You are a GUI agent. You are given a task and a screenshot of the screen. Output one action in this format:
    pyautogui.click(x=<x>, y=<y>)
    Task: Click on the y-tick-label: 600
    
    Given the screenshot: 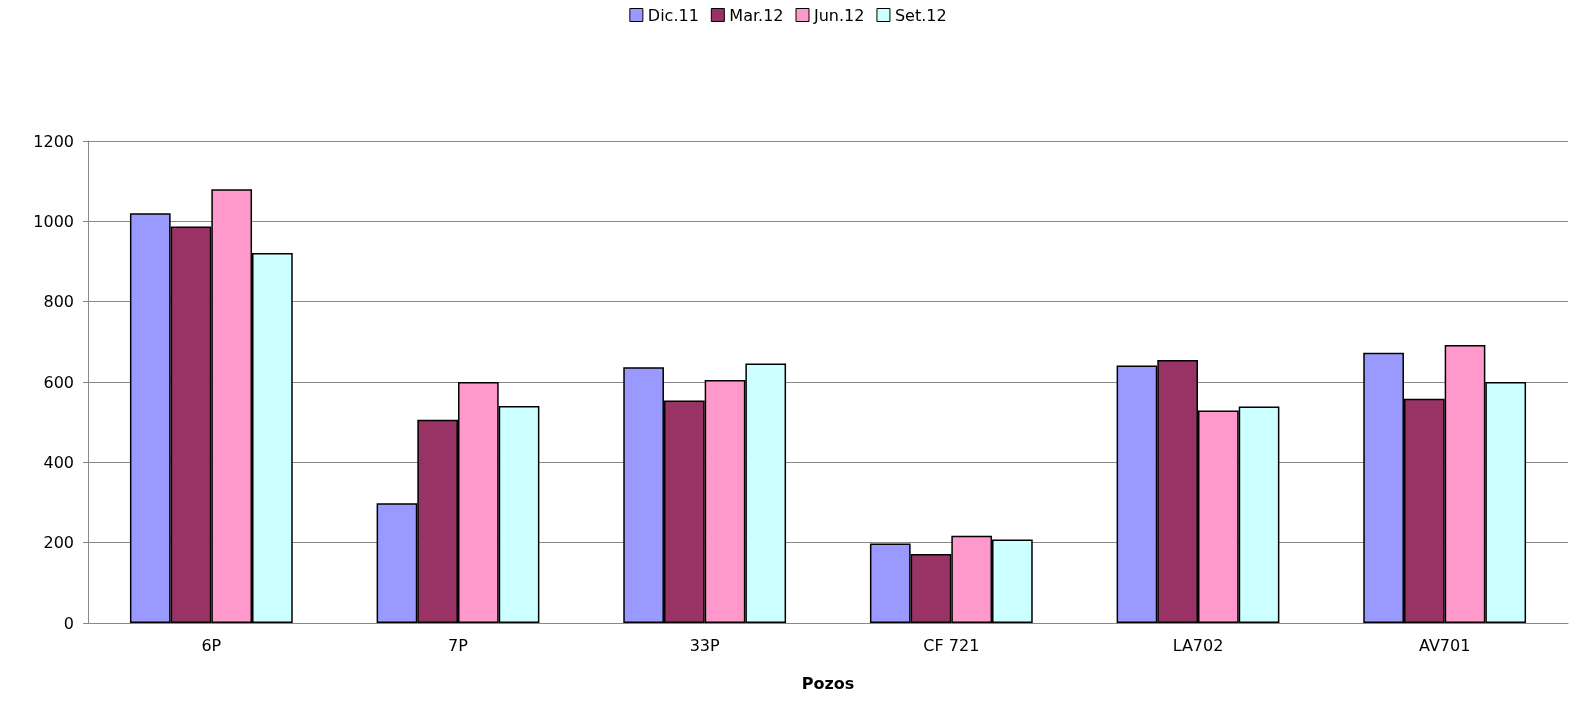 What is the action you would take?
    pyautogui.click(x=58, y=382)
    